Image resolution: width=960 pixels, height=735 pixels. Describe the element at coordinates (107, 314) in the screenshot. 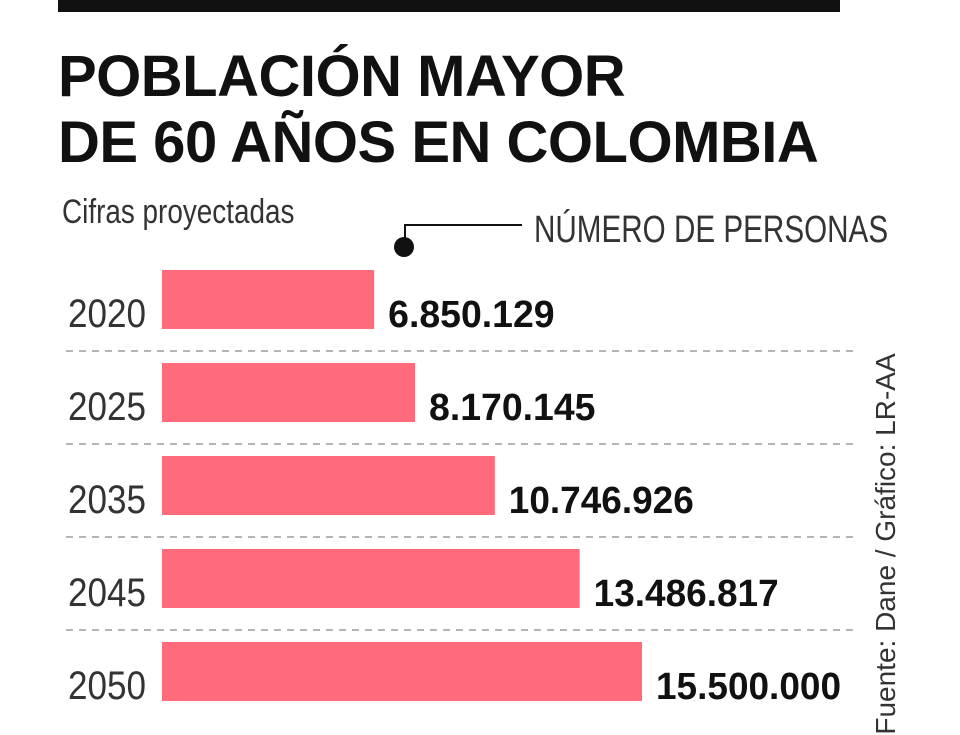

I see `year-label-2020: 2020` at that location.